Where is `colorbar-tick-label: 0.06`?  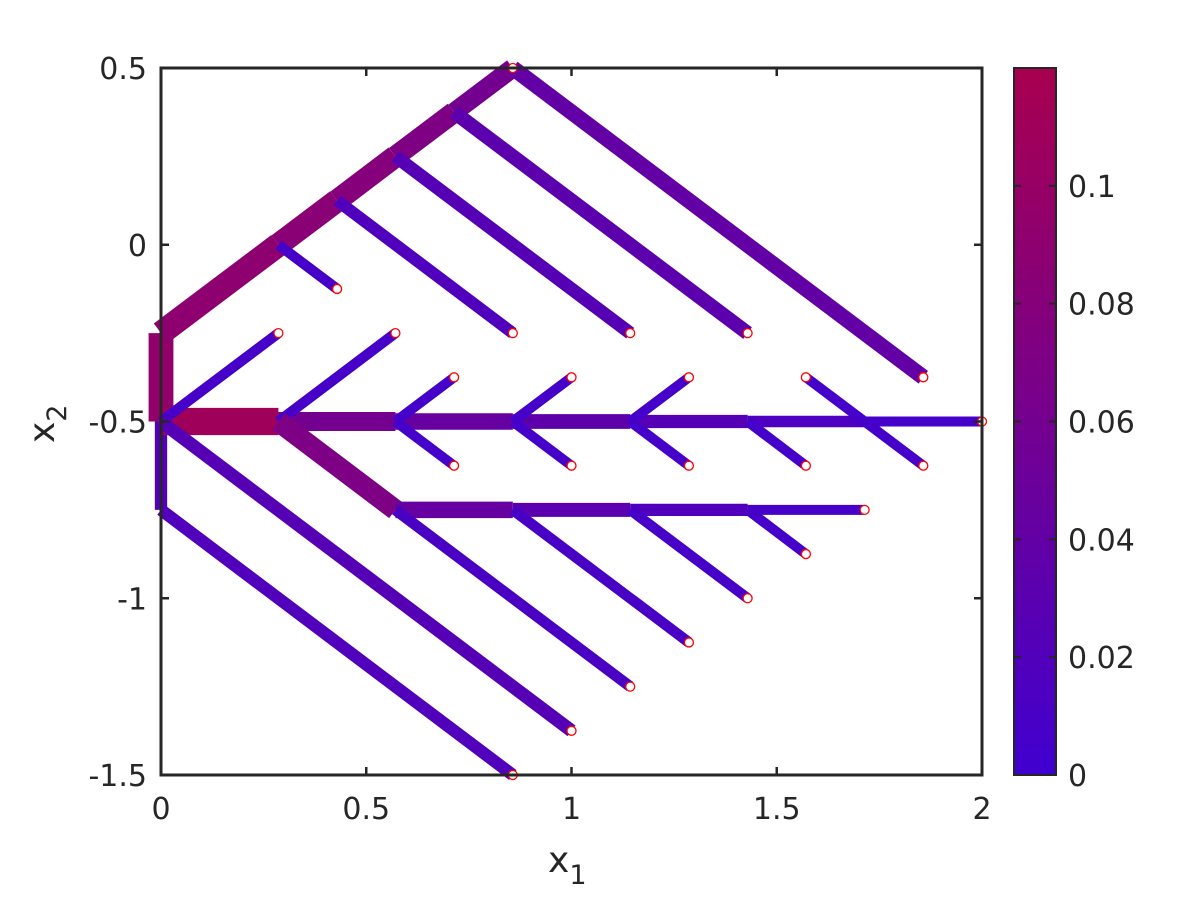 colorbar-tick-label: 0.06 is located at coordinates (1101, 423).